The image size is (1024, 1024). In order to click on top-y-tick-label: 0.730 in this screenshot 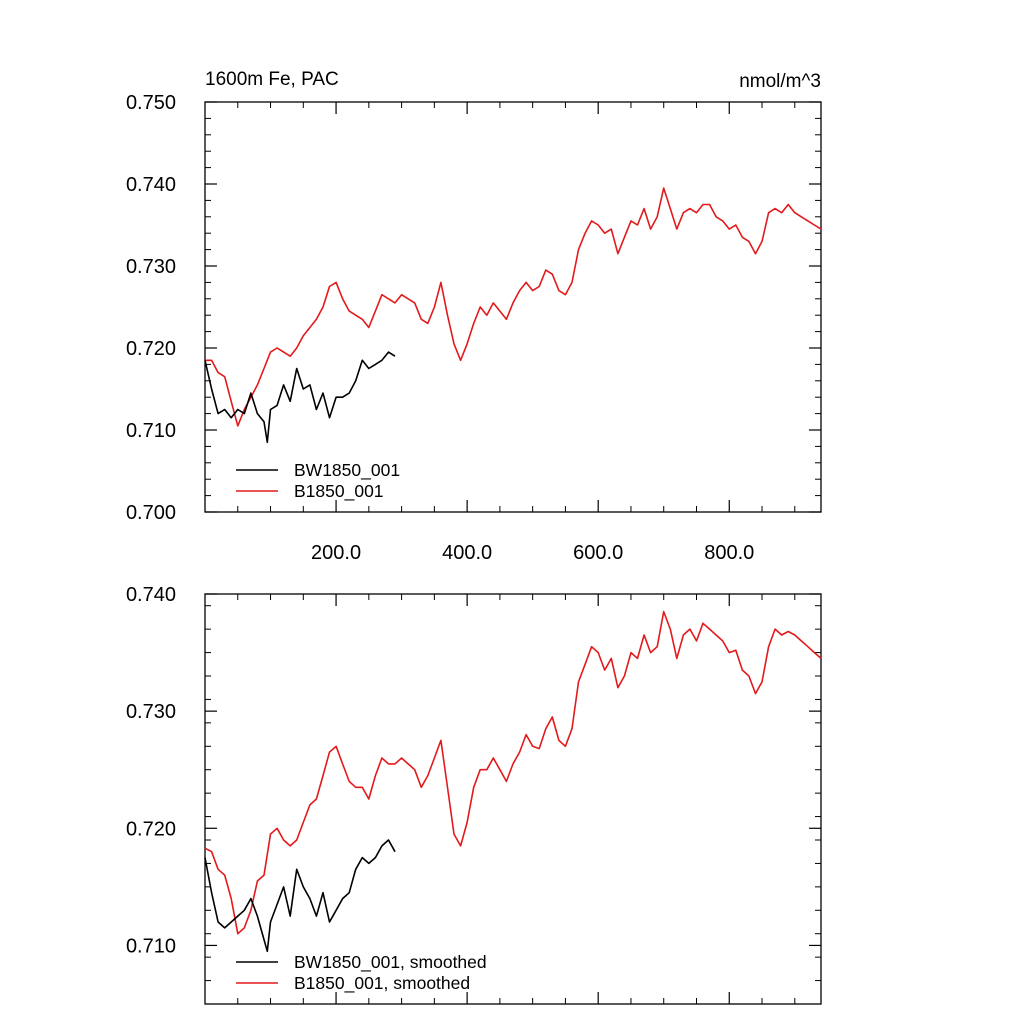, I will do `click(151, 267)`.